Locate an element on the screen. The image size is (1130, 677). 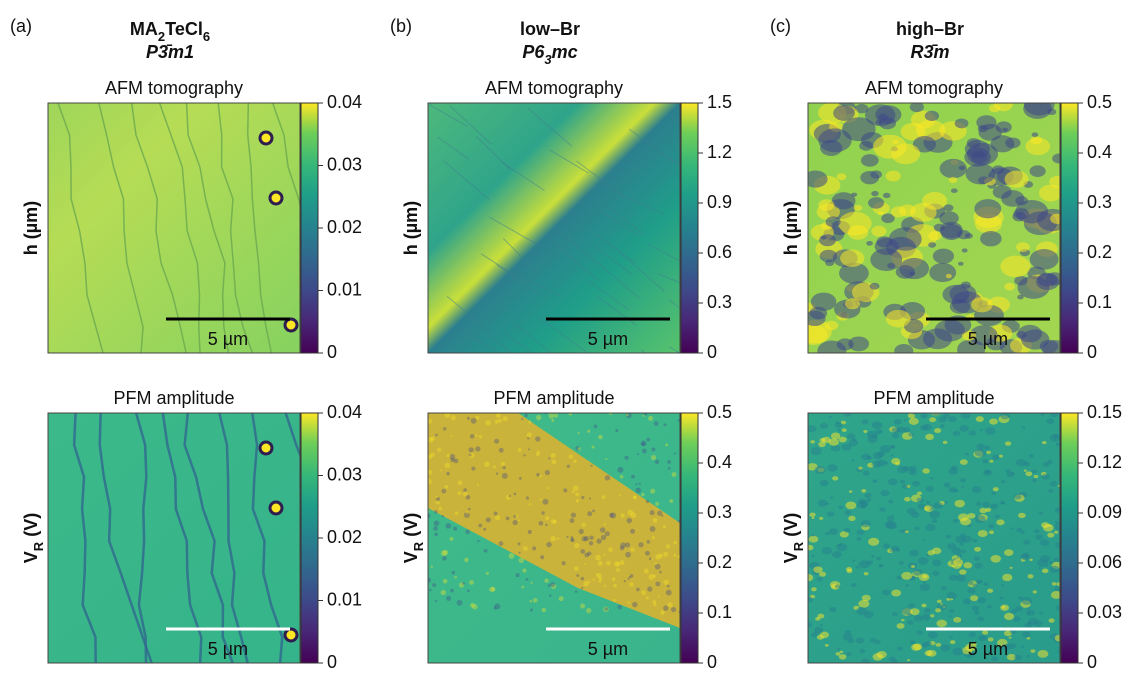
subscript: R is located at coordinates (38, 546).